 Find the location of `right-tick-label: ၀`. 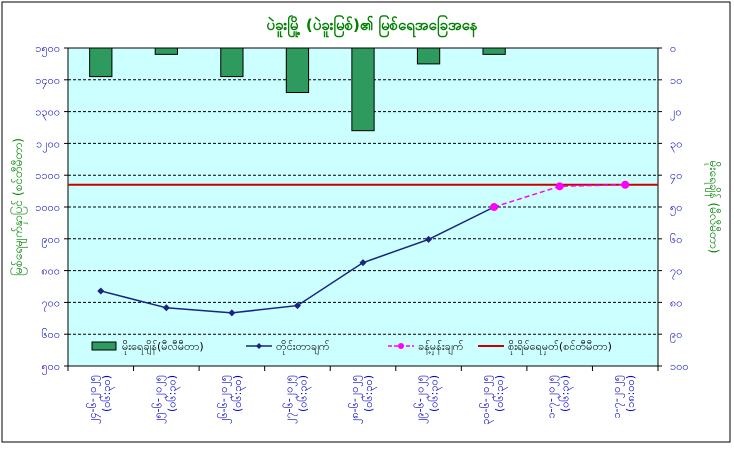

right-tick-label: ၀ is located at coordinates (673, 48).